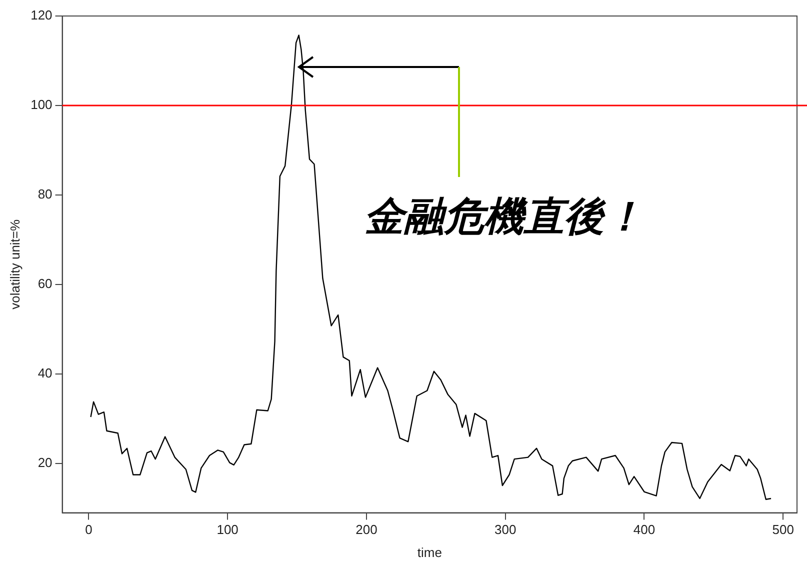  Describe the element at coordinates (227, 530) in the screenshot. I see `x-tick-label: 100` at that location.